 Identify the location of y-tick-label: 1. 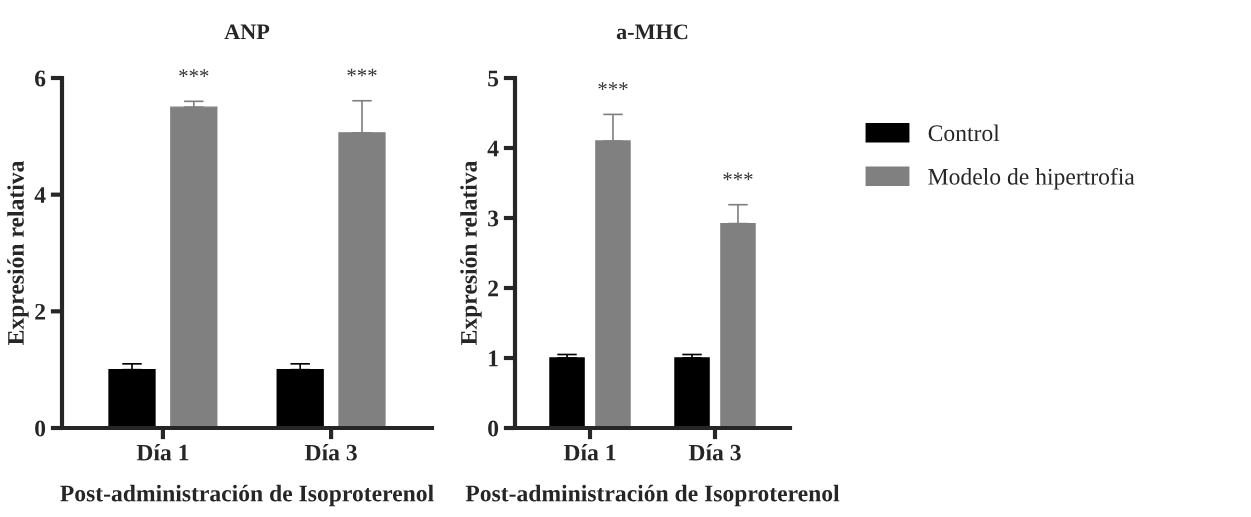
(493, 358).